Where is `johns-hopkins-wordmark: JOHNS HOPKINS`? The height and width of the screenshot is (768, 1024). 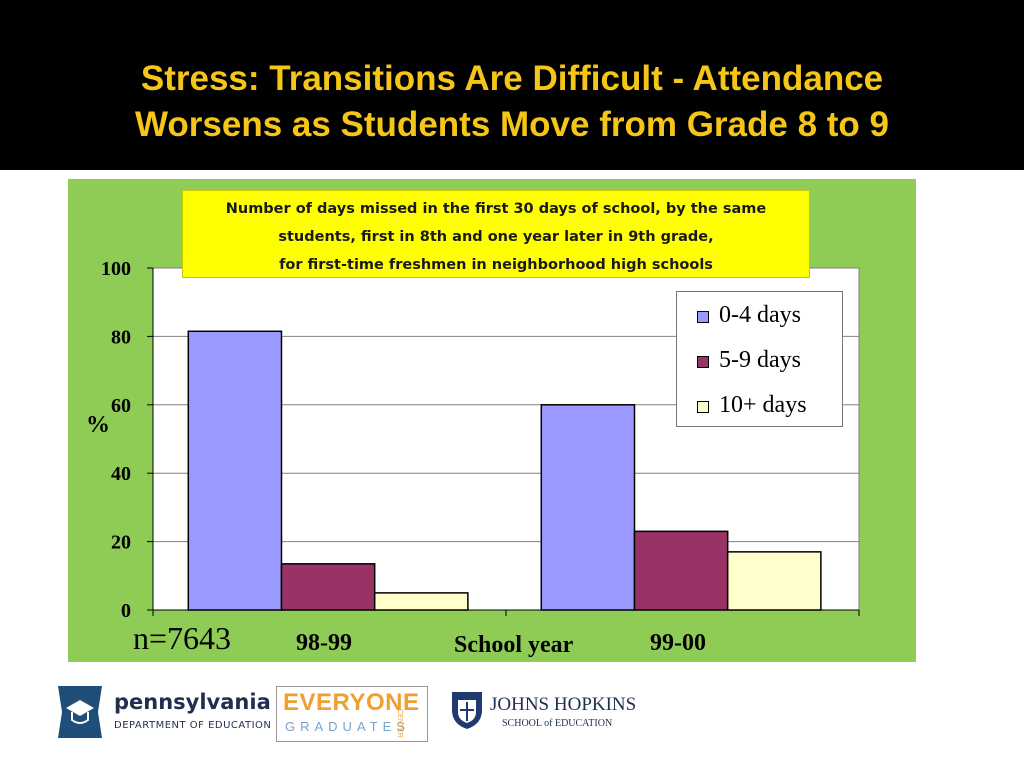
johns-hopkins-wordmark: JOHNS HOPKINS is located at coordinates (563, 704).